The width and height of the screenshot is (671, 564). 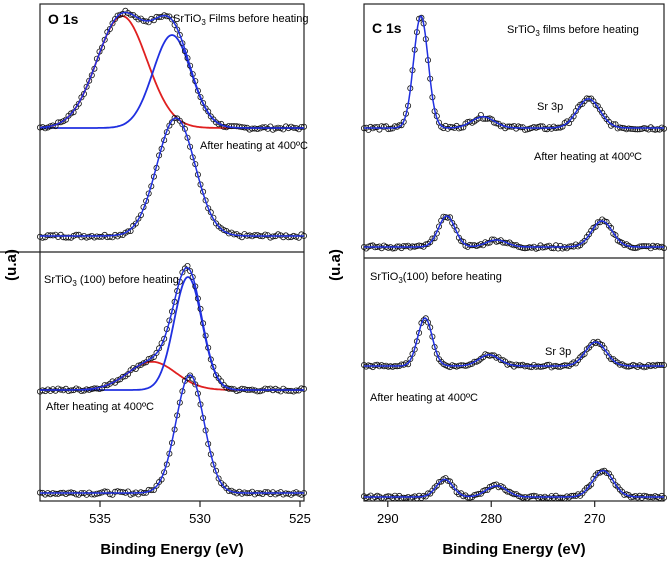 What do you see at coordinates (387, 28) in the screenshot?
I see `c1s-title: C 1s` at bounding box center [387, 28].